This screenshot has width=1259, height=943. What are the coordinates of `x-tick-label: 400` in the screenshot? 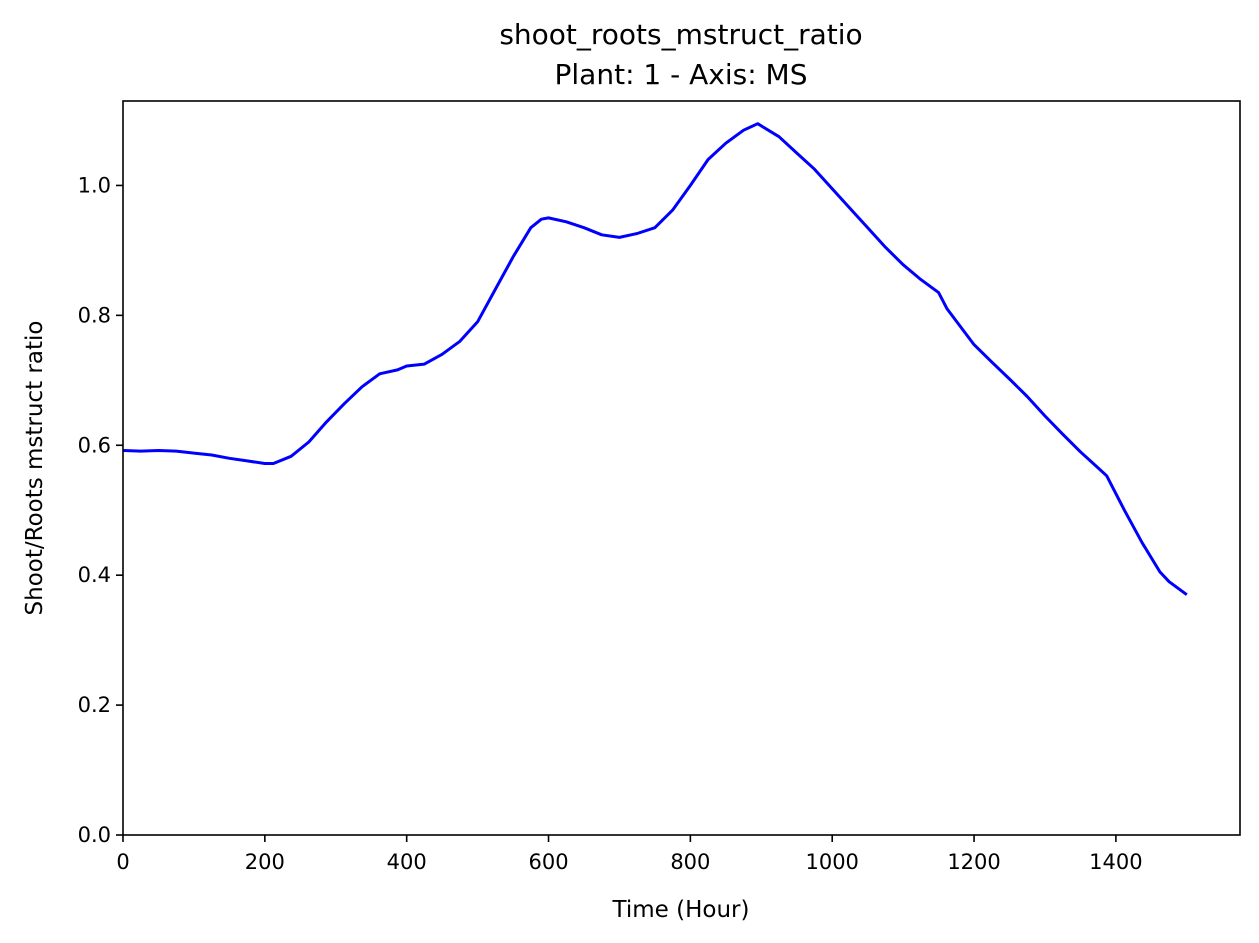 It's located at (407, 862).